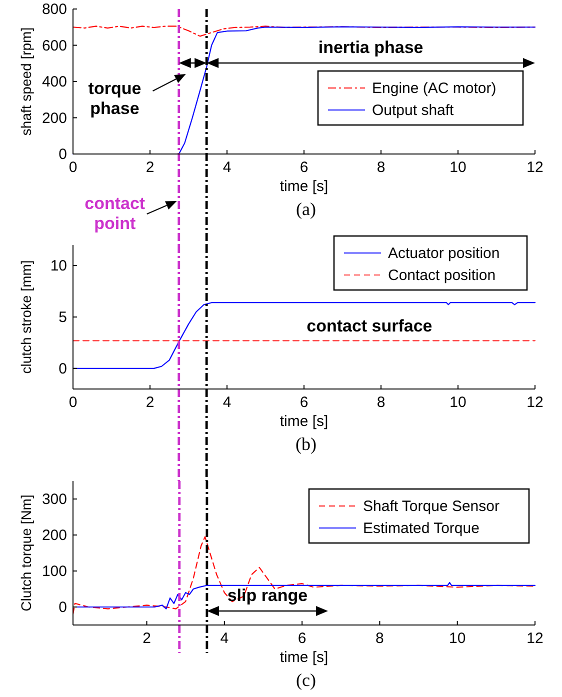  I want to click on legend-label: Contact position, so click(442, 275).